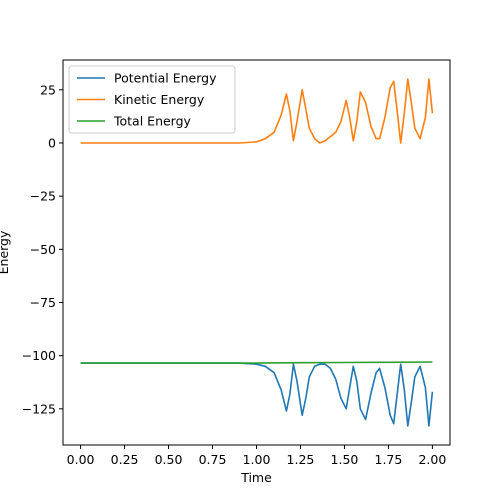  Describe the element at coordinates (52, 142) in the screenshot. I see `y-tick-label: 0` at that location.